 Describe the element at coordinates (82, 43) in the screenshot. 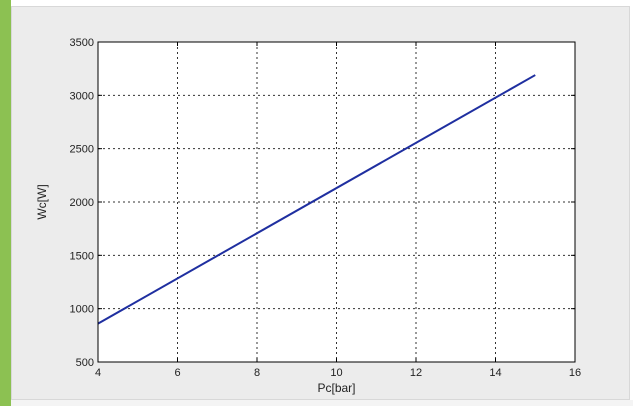

I see `y-tick-label: 3500` at that location.